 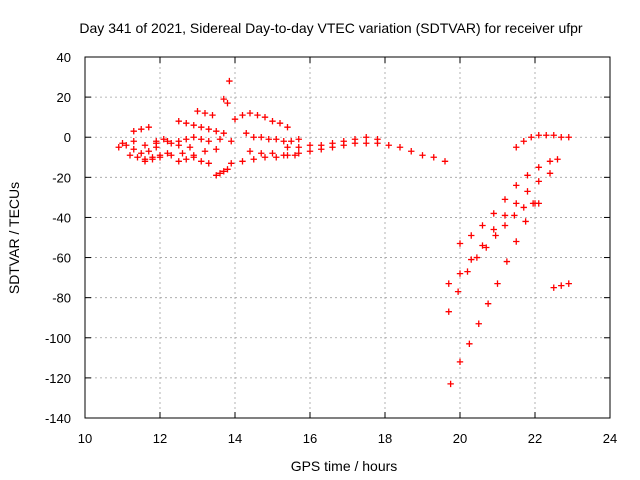 I want to click on series-arc-n, so click(x=272, y=137).